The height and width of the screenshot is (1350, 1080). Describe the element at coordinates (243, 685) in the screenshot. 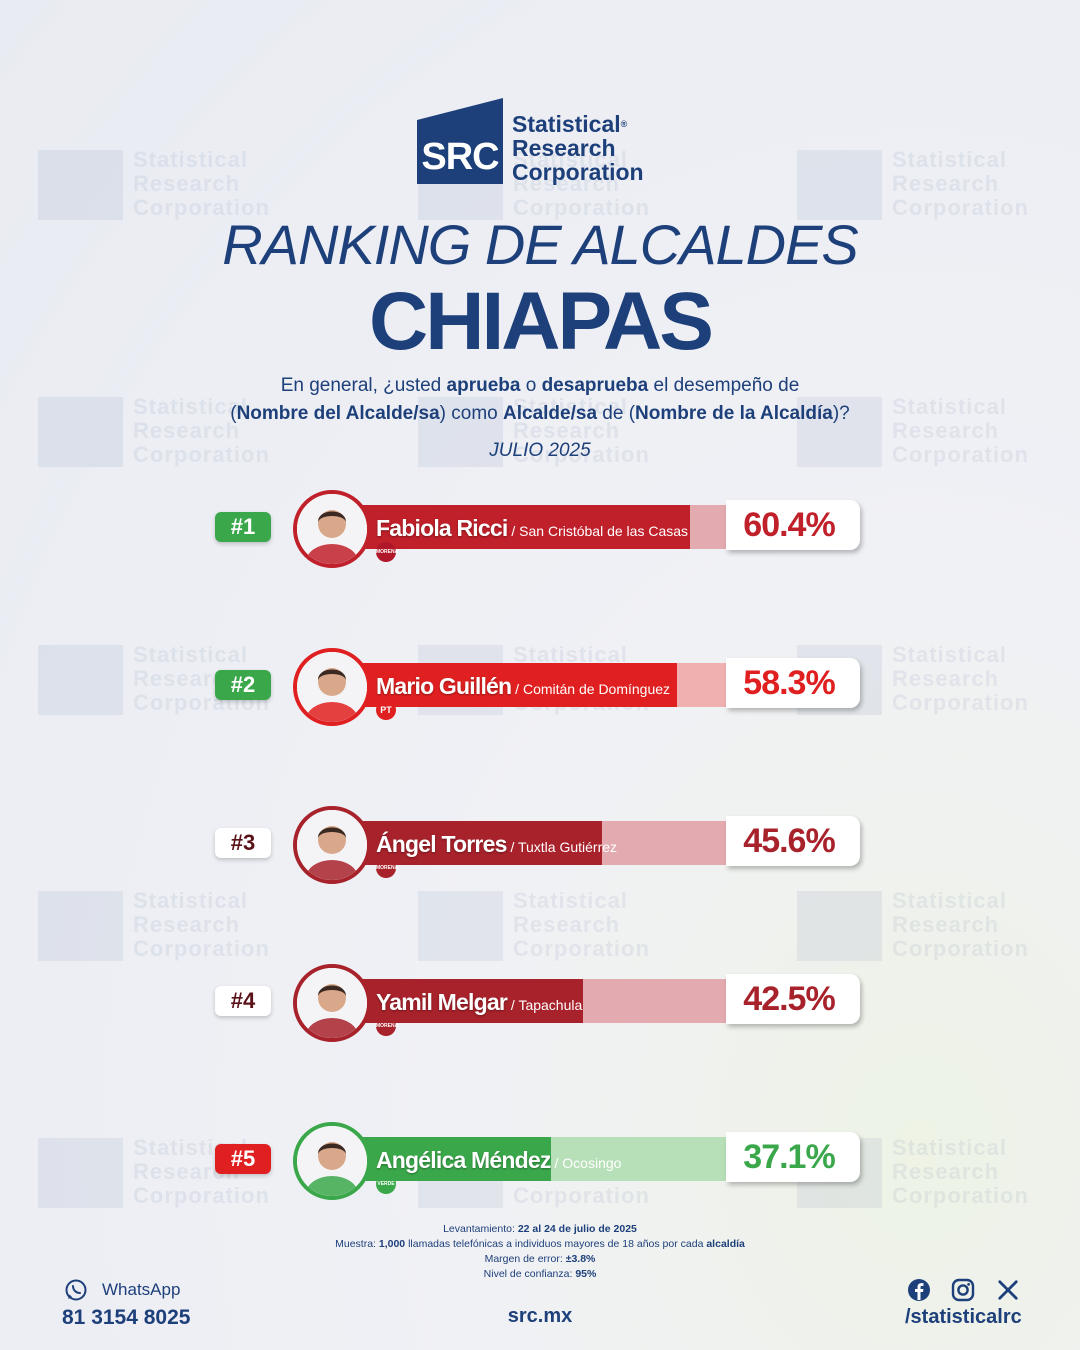

I see `rank-badge: #2` at that location.